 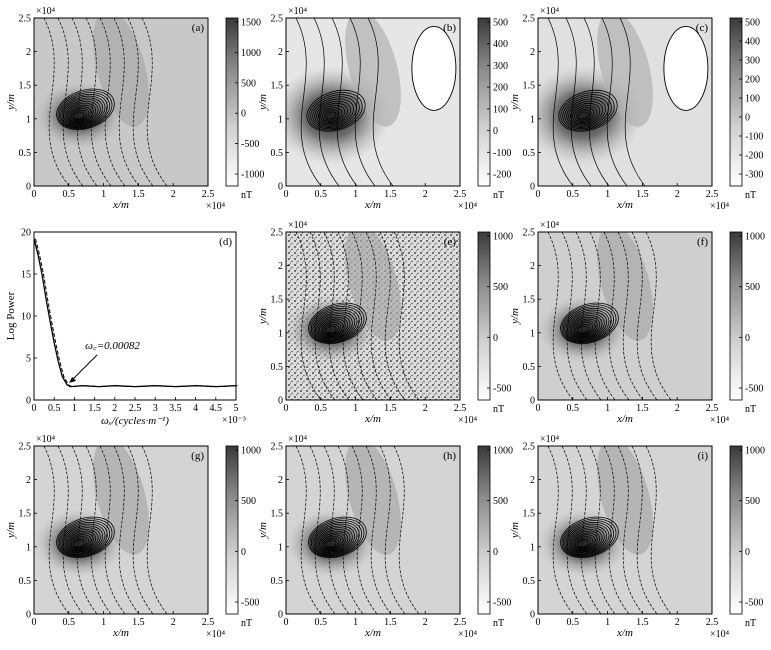 I want to click on x-tick-label: 1.5, so click(x=642, y=622).